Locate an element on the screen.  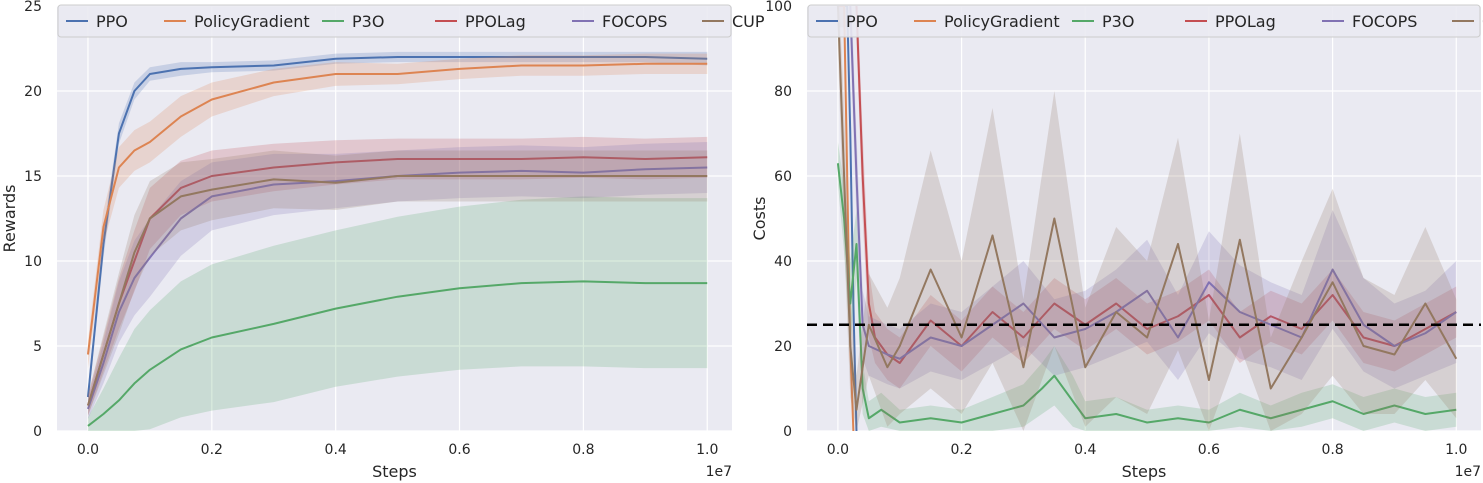
legend: PPO PolicyGradient P3O PPOLag FOCOPS CUP is located at coordinates (411, 21).